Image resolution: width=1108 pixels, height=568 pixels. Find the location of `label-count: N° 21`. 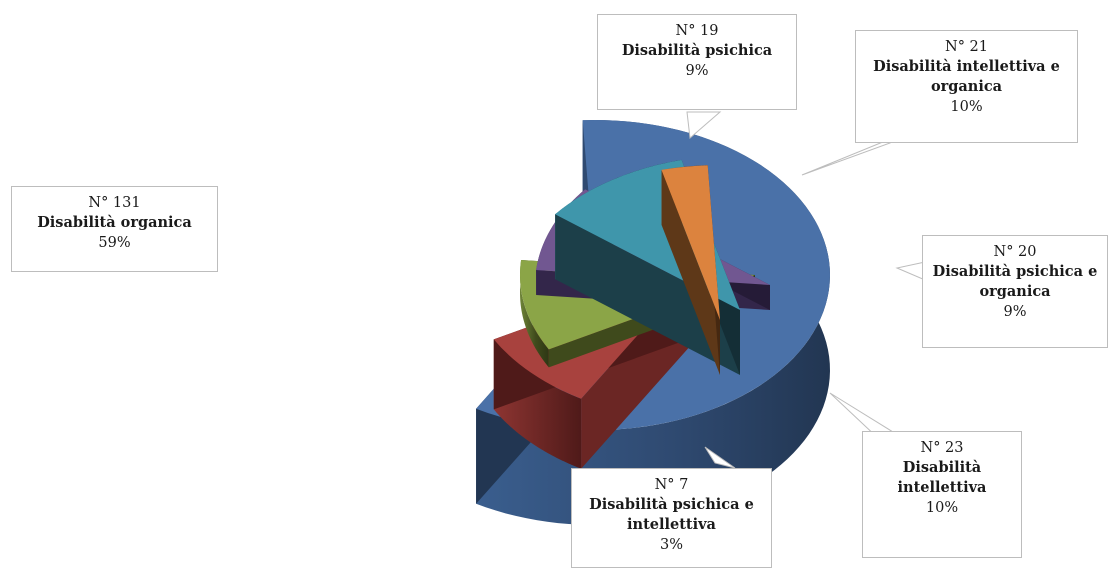

label-count: N° 21 is located at coordinates (966, 47).